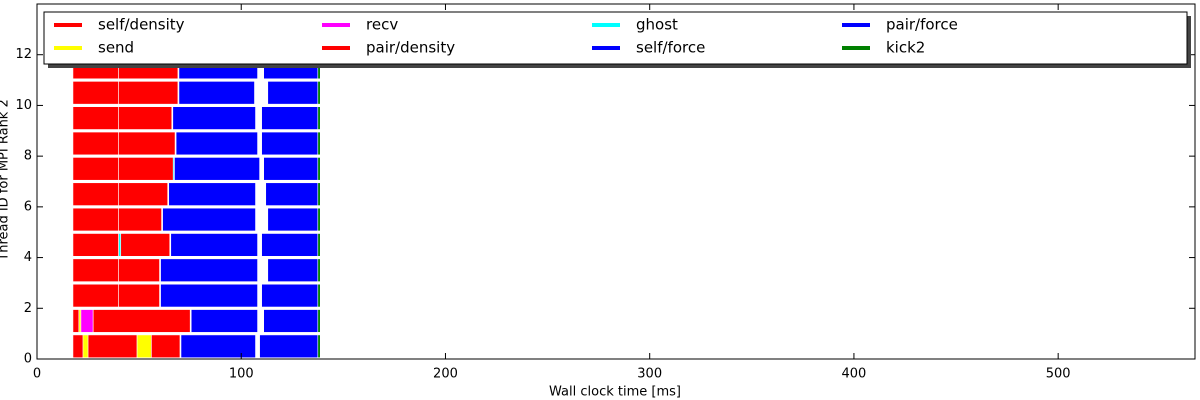 Image resolution: width=1200 pixels, height=400 pixels. What do you see at coordinates (6, 180) in the screenshot?
I see `y-axis-label: Thread ID for MPI Rank 2` at bounding box center [6, 180].